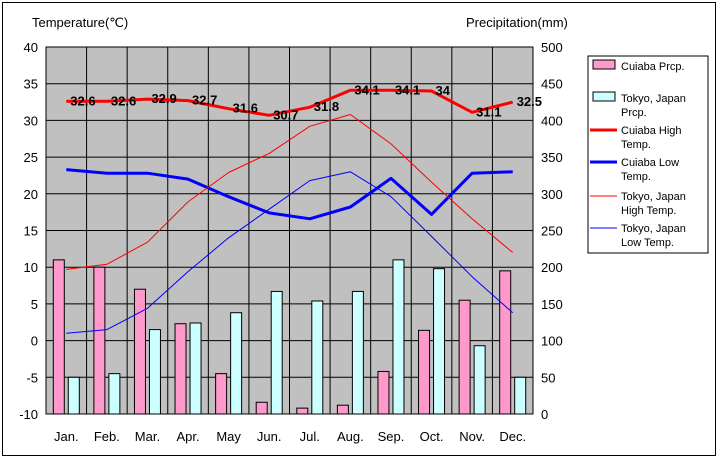  Describe the element at coordinates (310, 436) in the screenshot. I see `x-tick-label: Jul.` at that location.